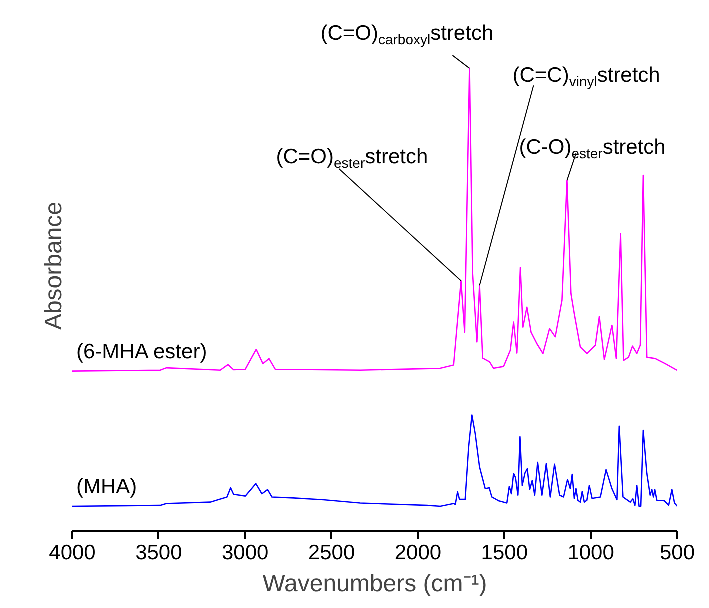 Image resolution: width=709 pixels, height=608 pixels. Describe the element at coordinates (678, 553) in the screenshot. I see `x-tick-label: 500` at that location.